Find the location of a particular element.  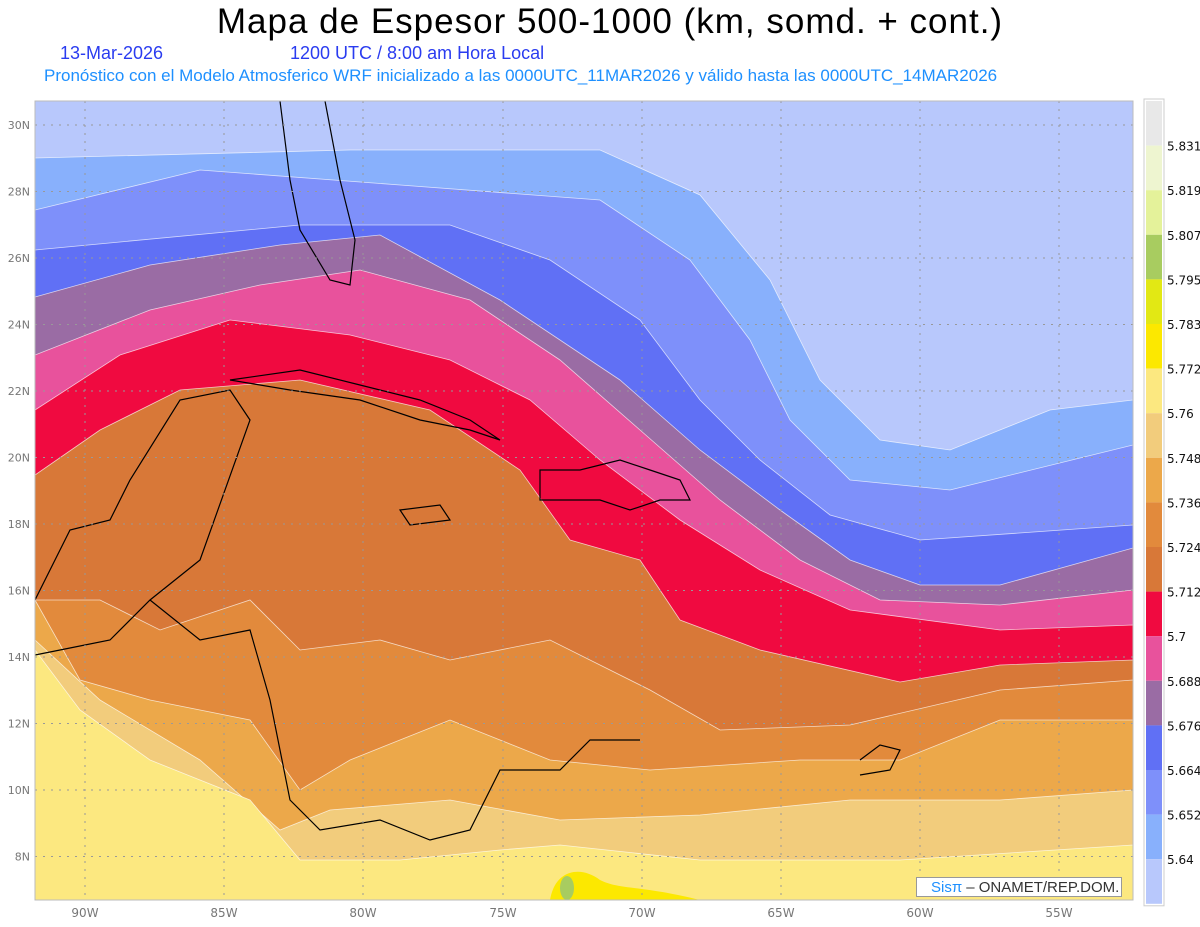

colorbar-label: 5.736 is located at coordinates (1183, 503).